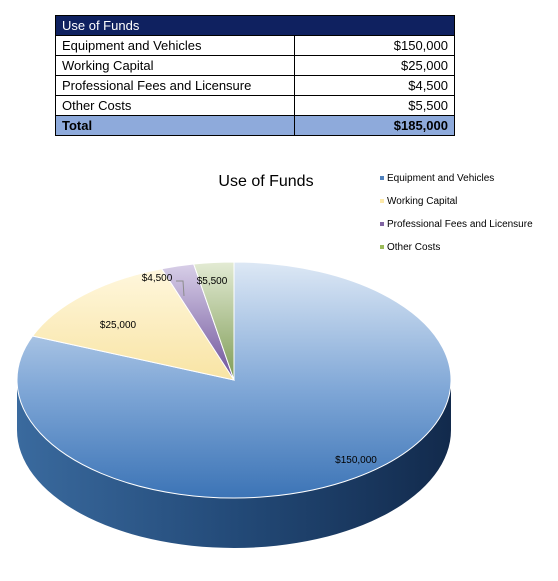 Image resolution: width=558 pixels, height=581 pixels. I want to click on legend-label: Professional Fees and Licensure, so click(460, 224).